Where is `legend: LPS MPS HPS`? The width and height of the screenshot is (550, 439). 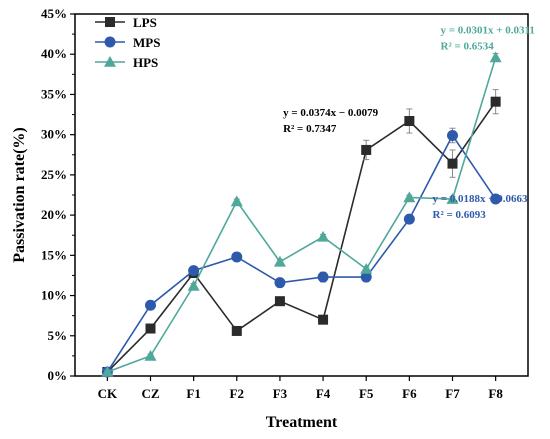 legend: LPS MPS HPS is located at coordinates (127, 42).